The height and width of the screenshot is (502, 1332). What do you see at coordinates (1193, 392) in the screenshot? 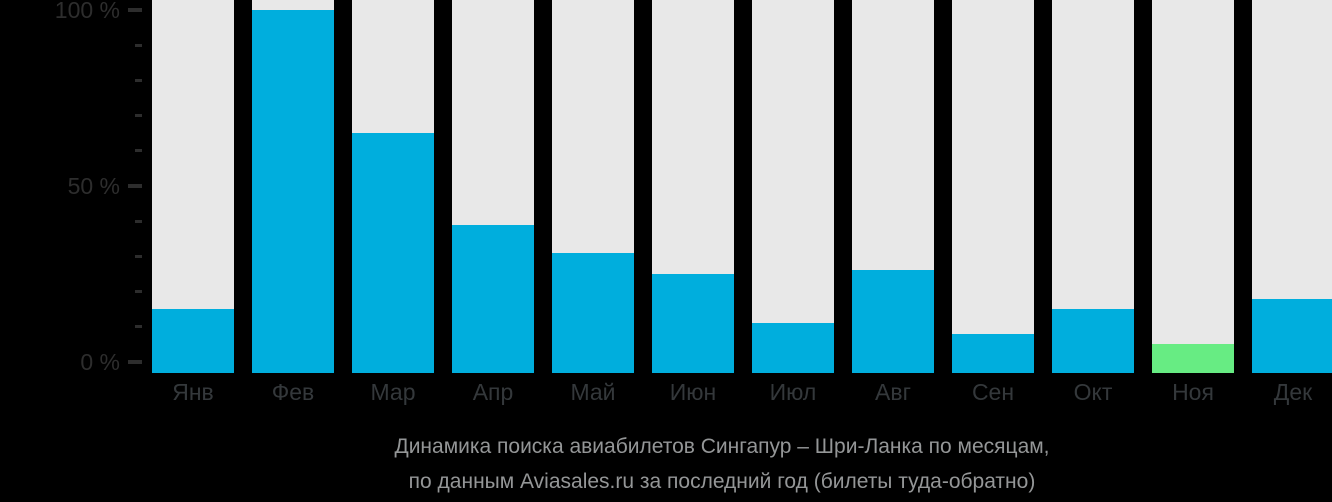
I see `x-tick-label-Ноя: Ноя` at bounding box center [1193, 392].